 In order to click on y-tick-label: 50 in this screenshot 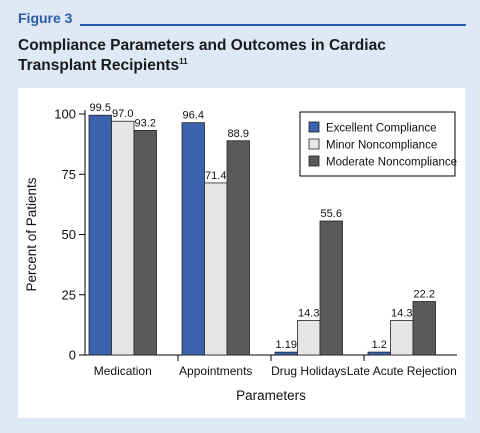, I will do `click(69, 234)`.